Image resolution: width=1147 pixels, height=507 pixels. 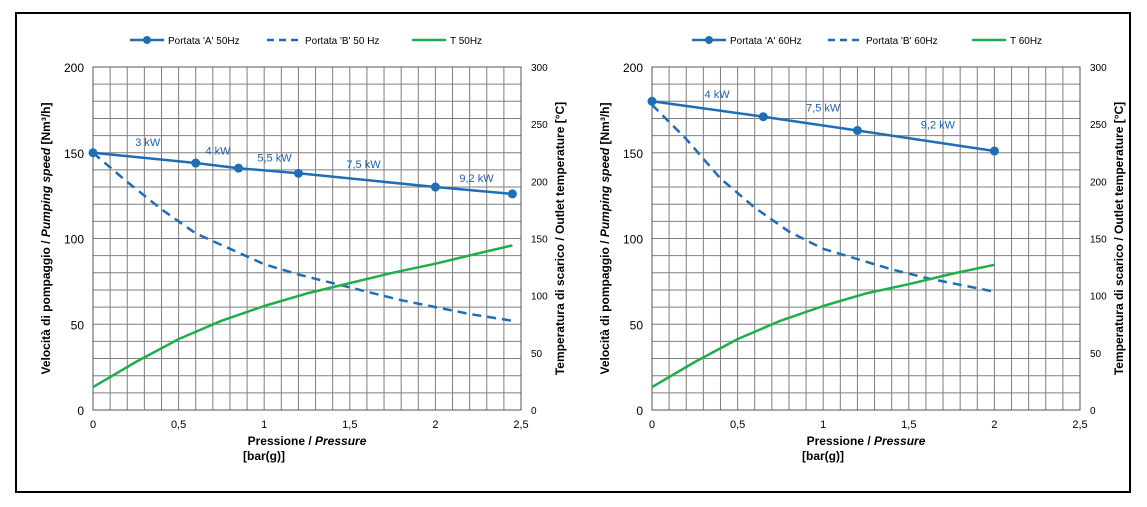 I want to click on legend-item: Portata 'A' 60Hz, so click(x=747, y=41).